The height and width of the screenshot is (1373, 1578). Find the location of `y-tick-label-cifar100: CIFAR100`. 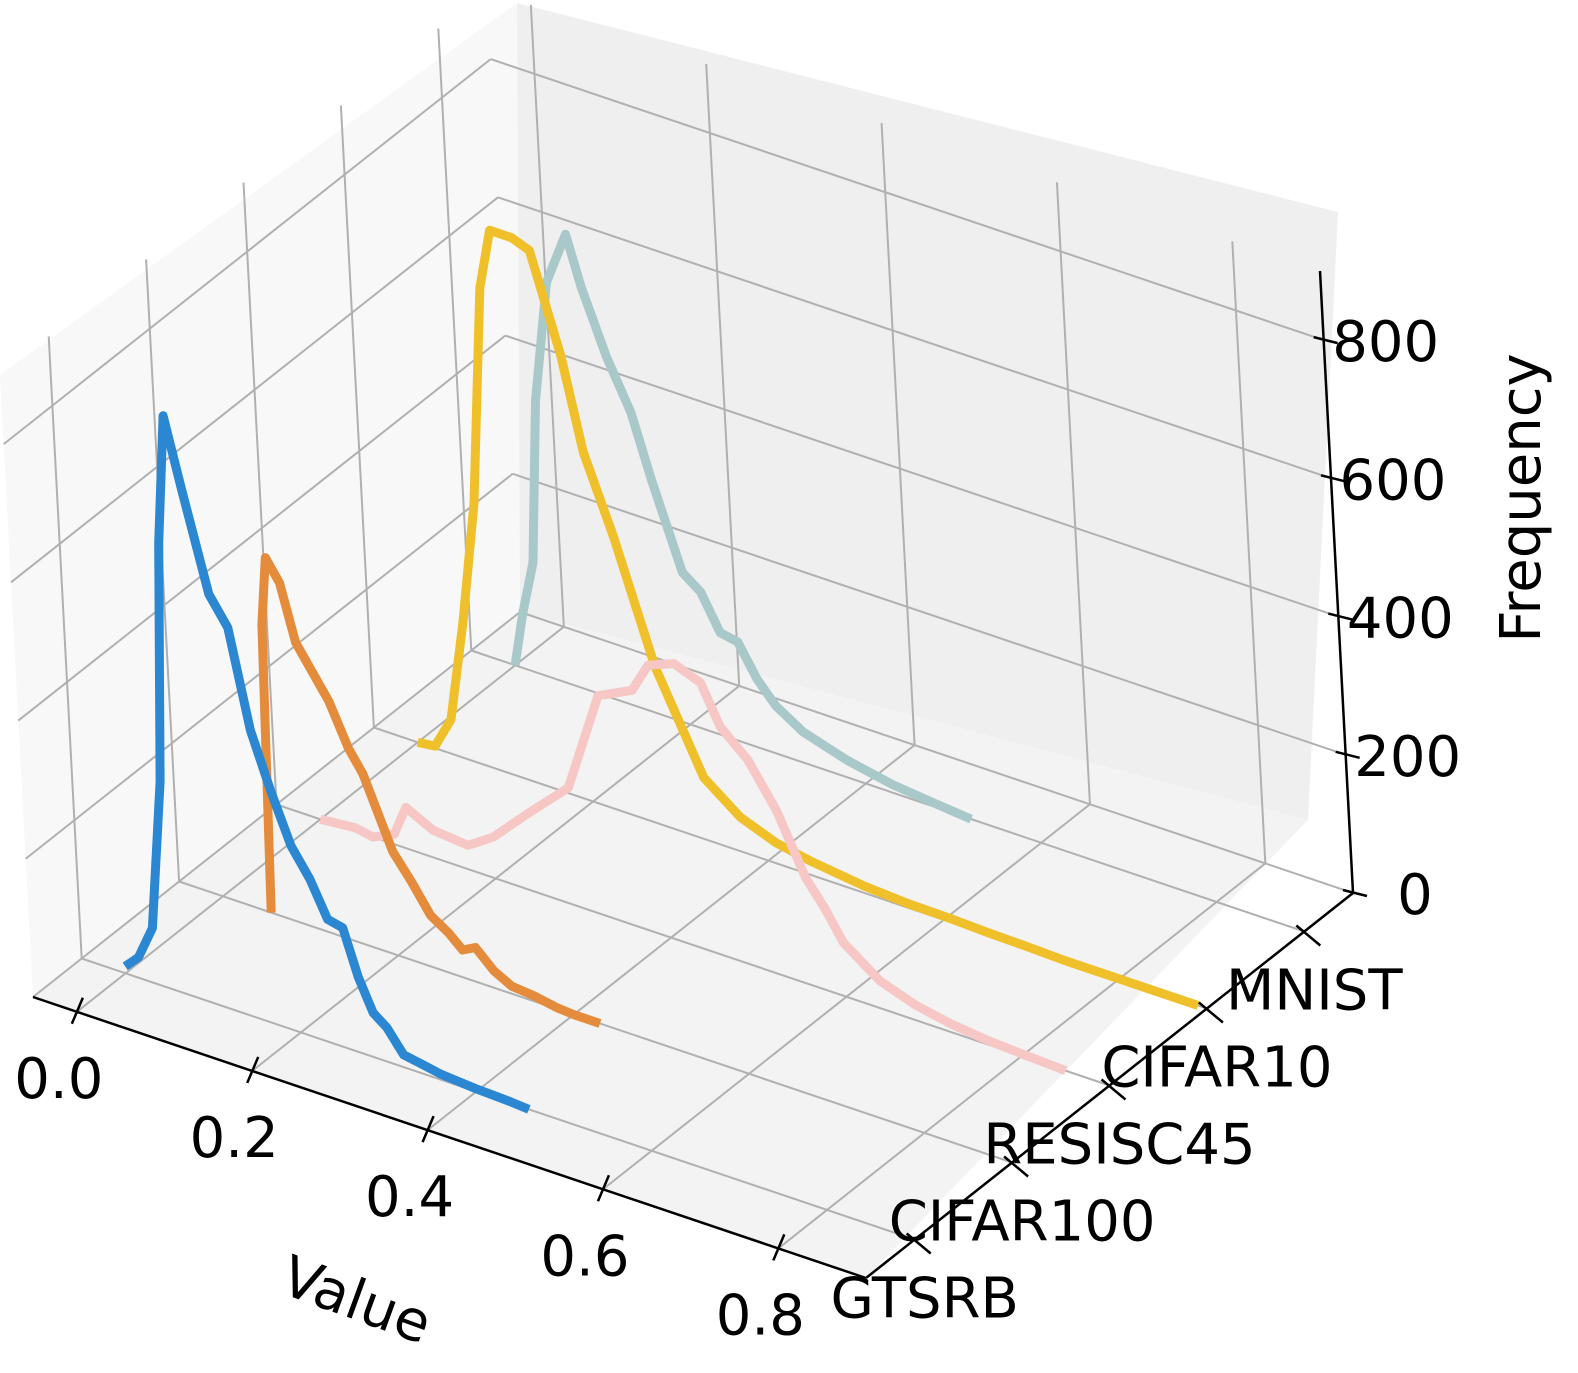

y-tick-label-cifar100: CIFAR100 is located at coordinates (1022, 1222).